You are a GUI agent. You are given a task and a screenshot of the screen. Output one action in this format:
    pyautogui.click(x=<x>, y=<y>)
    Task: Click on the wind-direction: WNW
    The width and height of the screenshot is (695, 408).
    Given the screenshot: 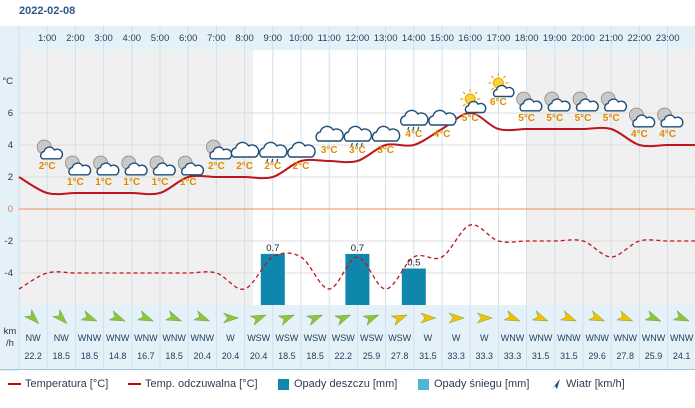 What is the action you would take?
    pyautogui.click(x=626, y=338)
    